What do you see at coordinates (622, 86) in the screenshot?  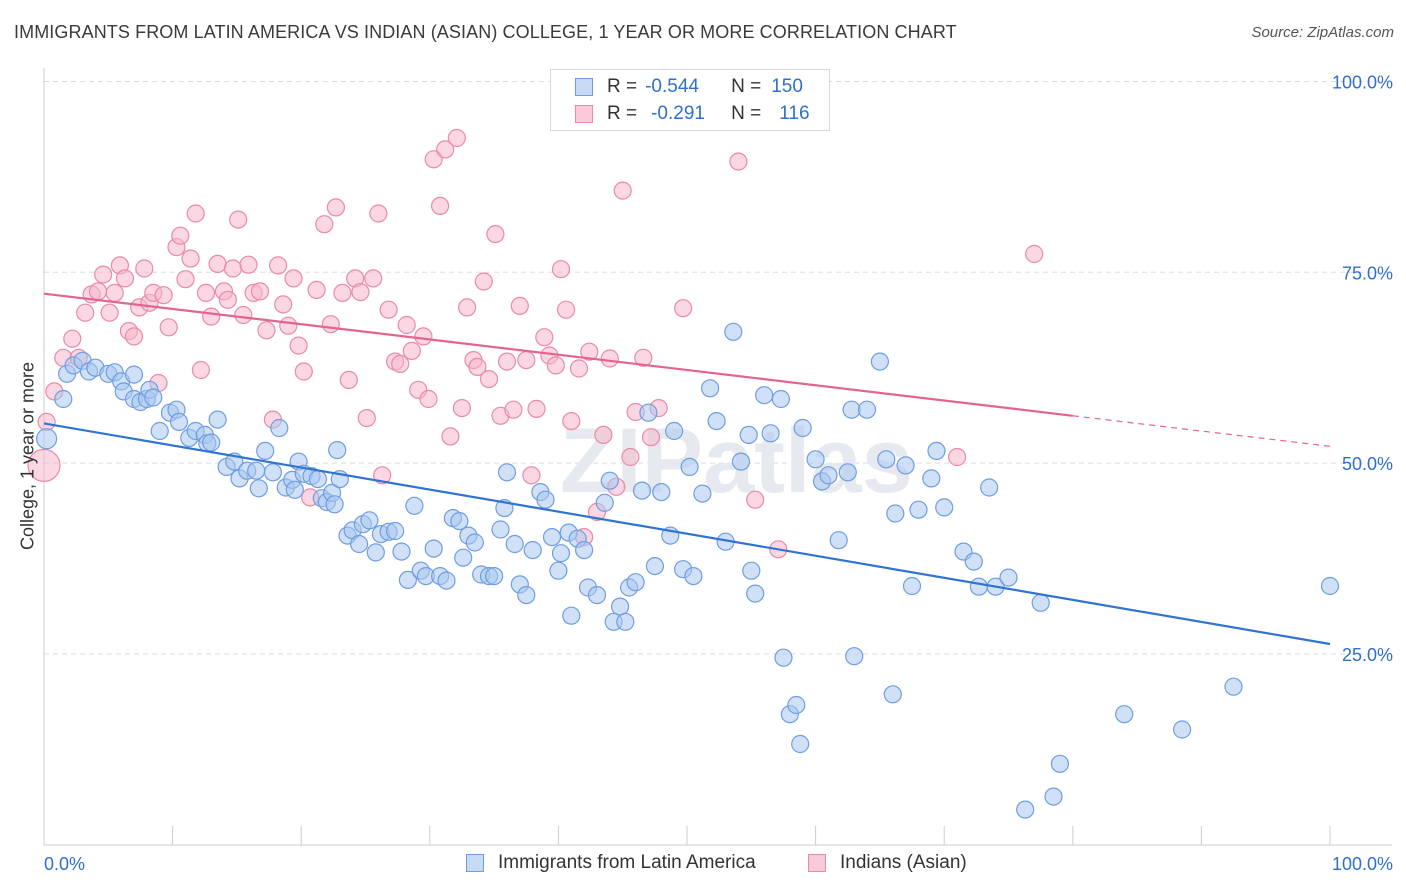 I see `legend-r-label: R =` at bounding box center [622, 86].